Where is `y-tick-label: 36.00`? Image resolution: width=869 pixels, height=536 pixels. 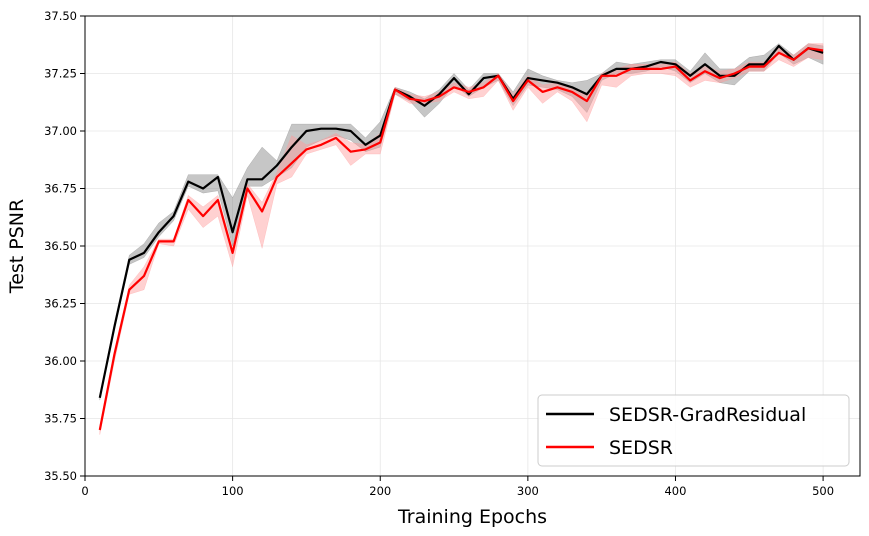 y-tick-label: 36.00 is located at coordinates (60, 361).